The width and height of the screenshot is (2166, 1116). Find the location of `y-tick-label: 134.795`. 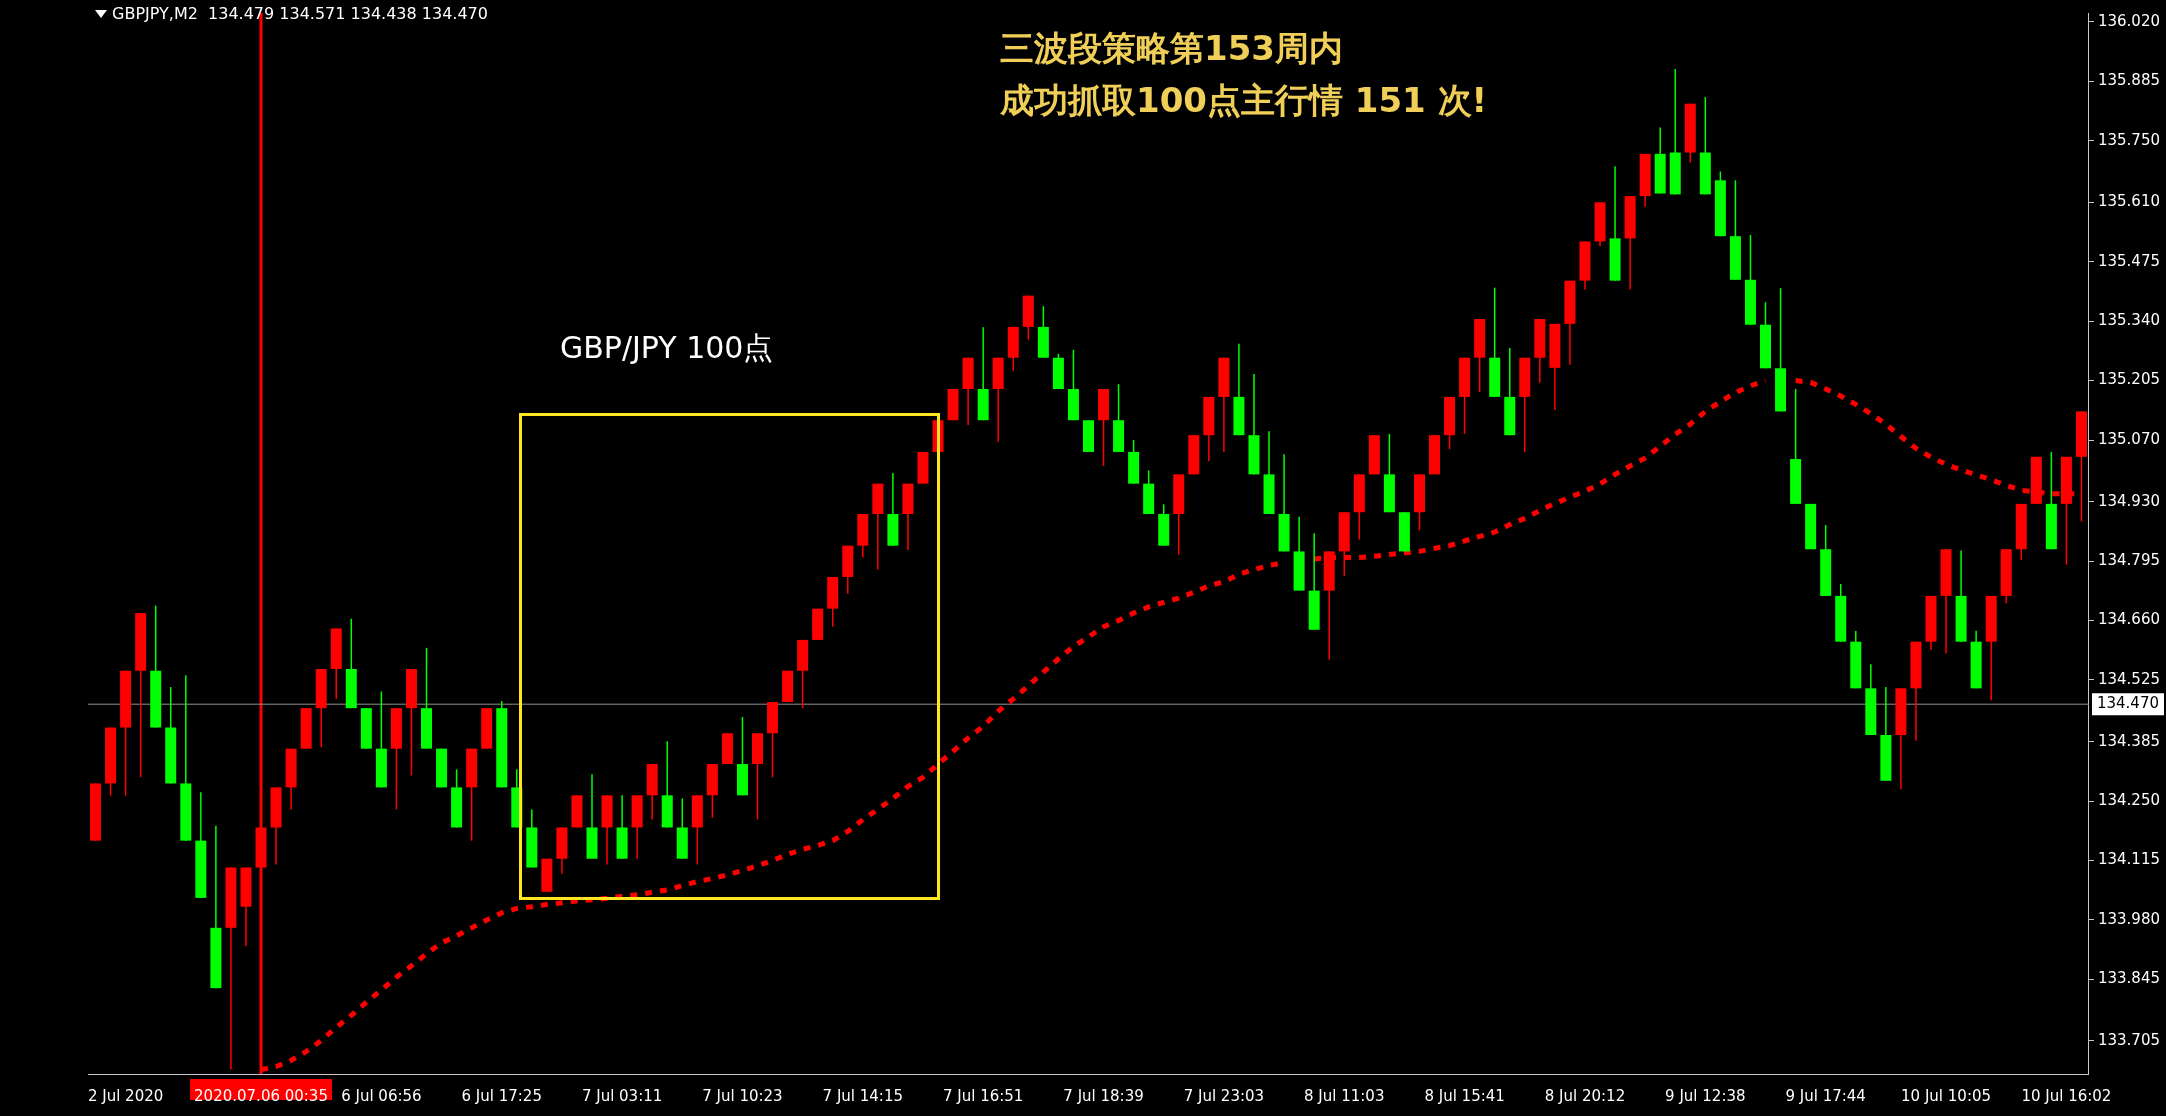

y-tick-label: 134.795 is located at coordinates (2128, 560).